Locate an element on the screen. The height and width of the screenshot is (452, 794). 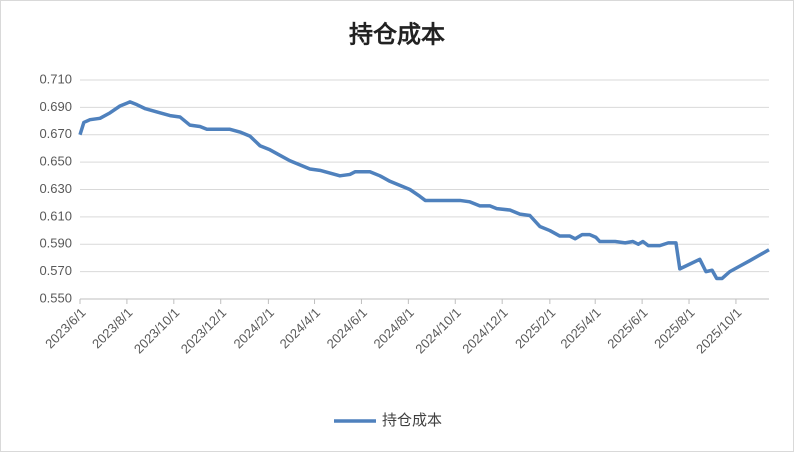
y-tick-label: 0.590 is located at coordinates (55, 243).